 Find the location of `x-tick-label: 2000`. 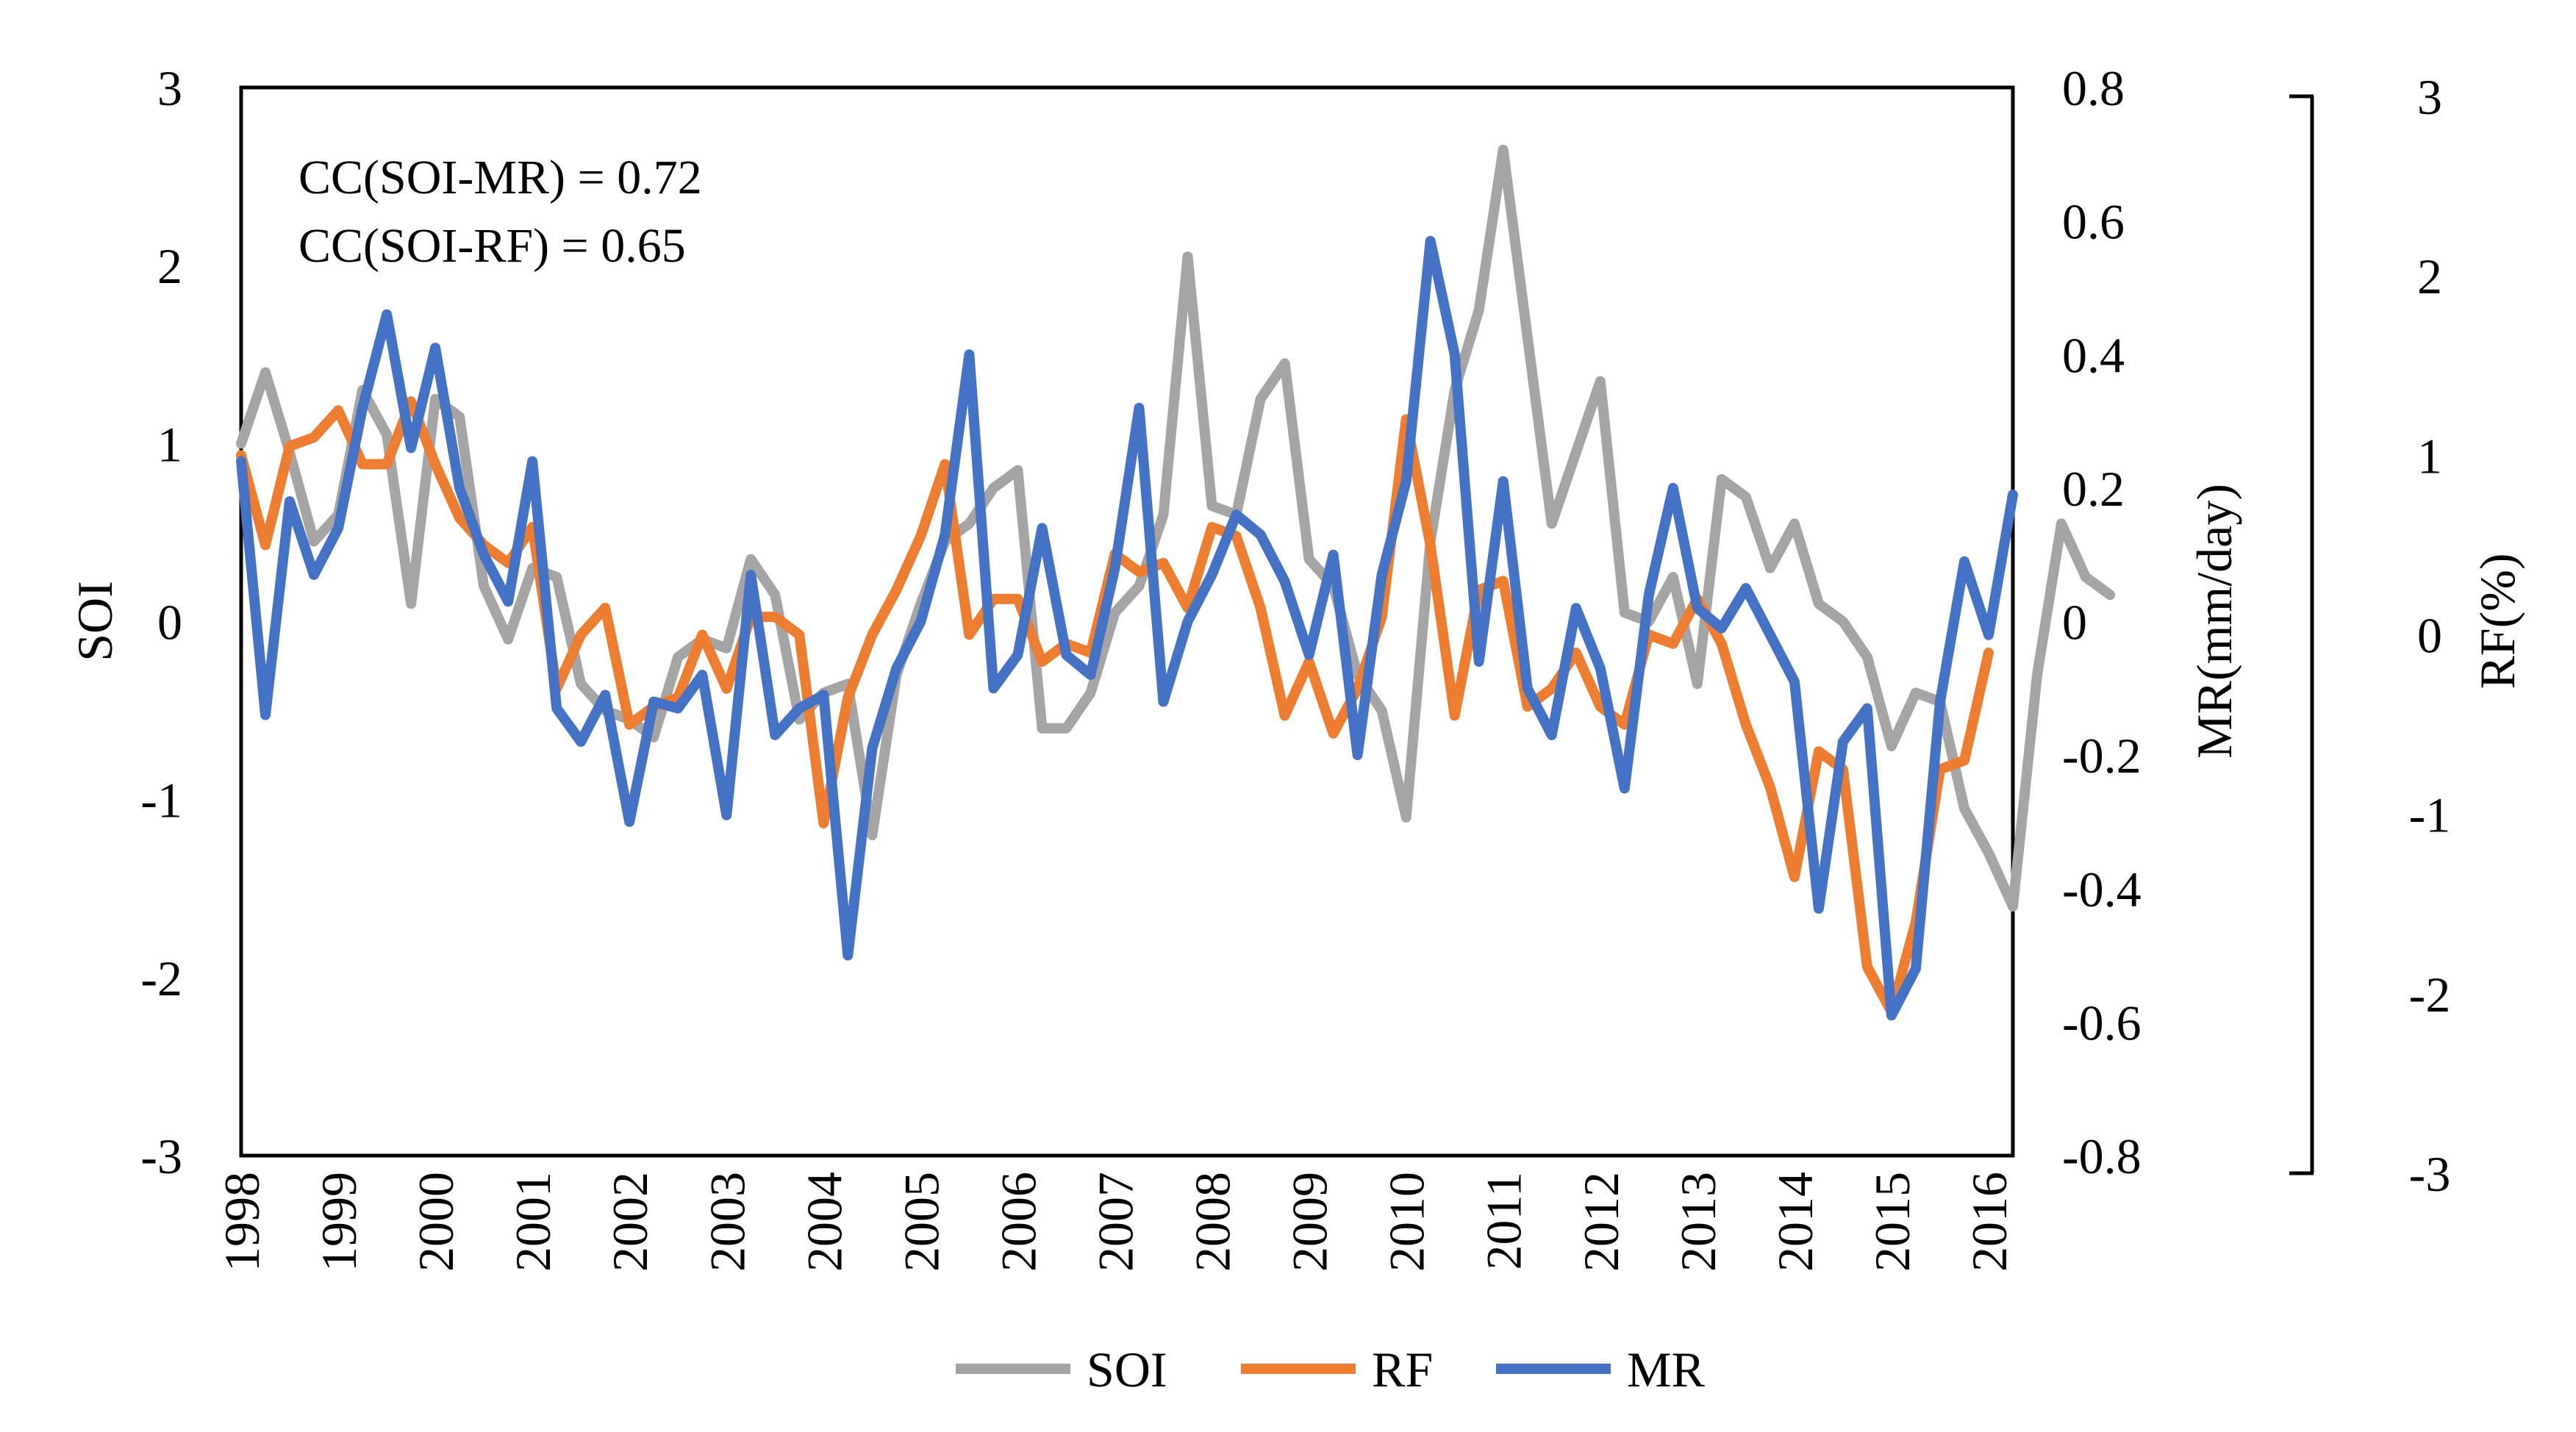

x-tick-label: 2000 is located at coordinates (436, 1222).